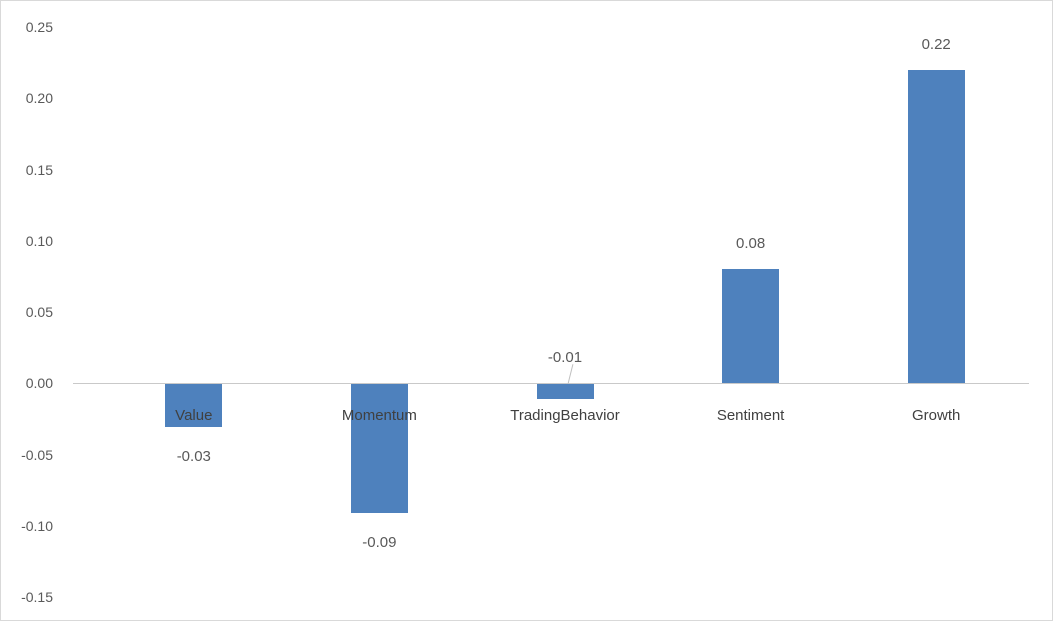  Describe the element at coordinates (750, 244) in the screenshot. I see `data-label: 0.08` at that location.